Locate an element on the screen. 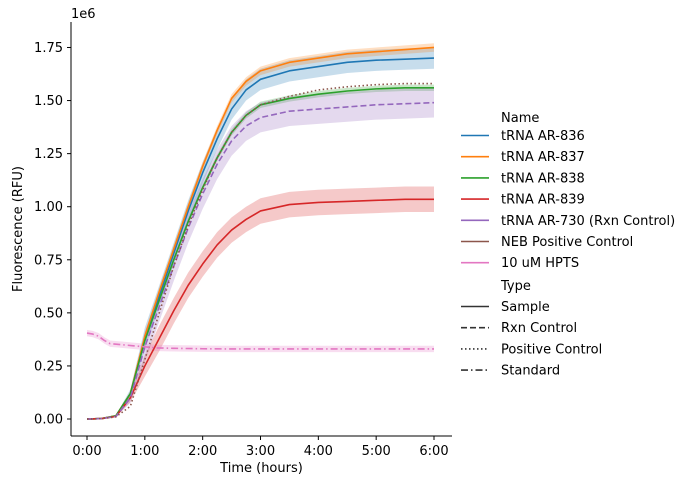  y-tick-label: 0.50 is located at coordinates (48, 313).